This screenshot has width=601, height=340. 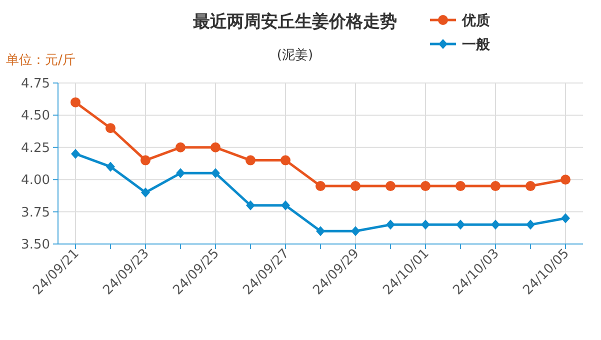 What do you see at coordinates (35, 245) in the screenshot?
I see `y-tick-label: 3.50` at bounding box center [35, 245].